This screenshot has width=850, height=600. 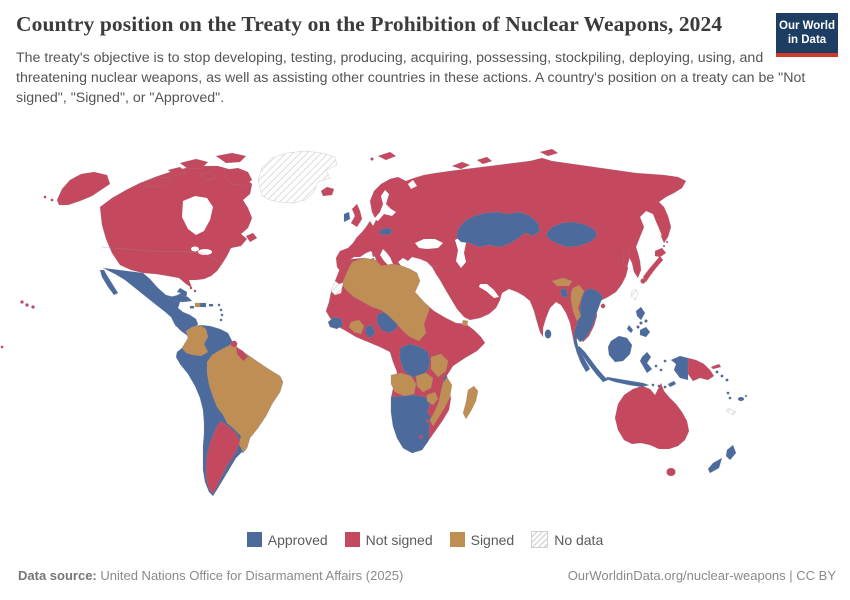 I want to click on path-dominican-republic, so click(x=203, y=305).